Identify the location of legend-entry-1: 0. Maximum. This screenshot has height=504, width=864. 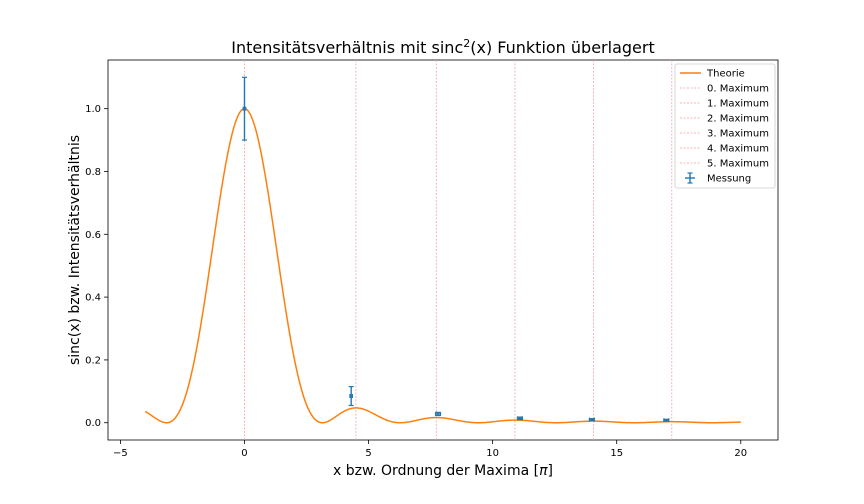
(724, 89).